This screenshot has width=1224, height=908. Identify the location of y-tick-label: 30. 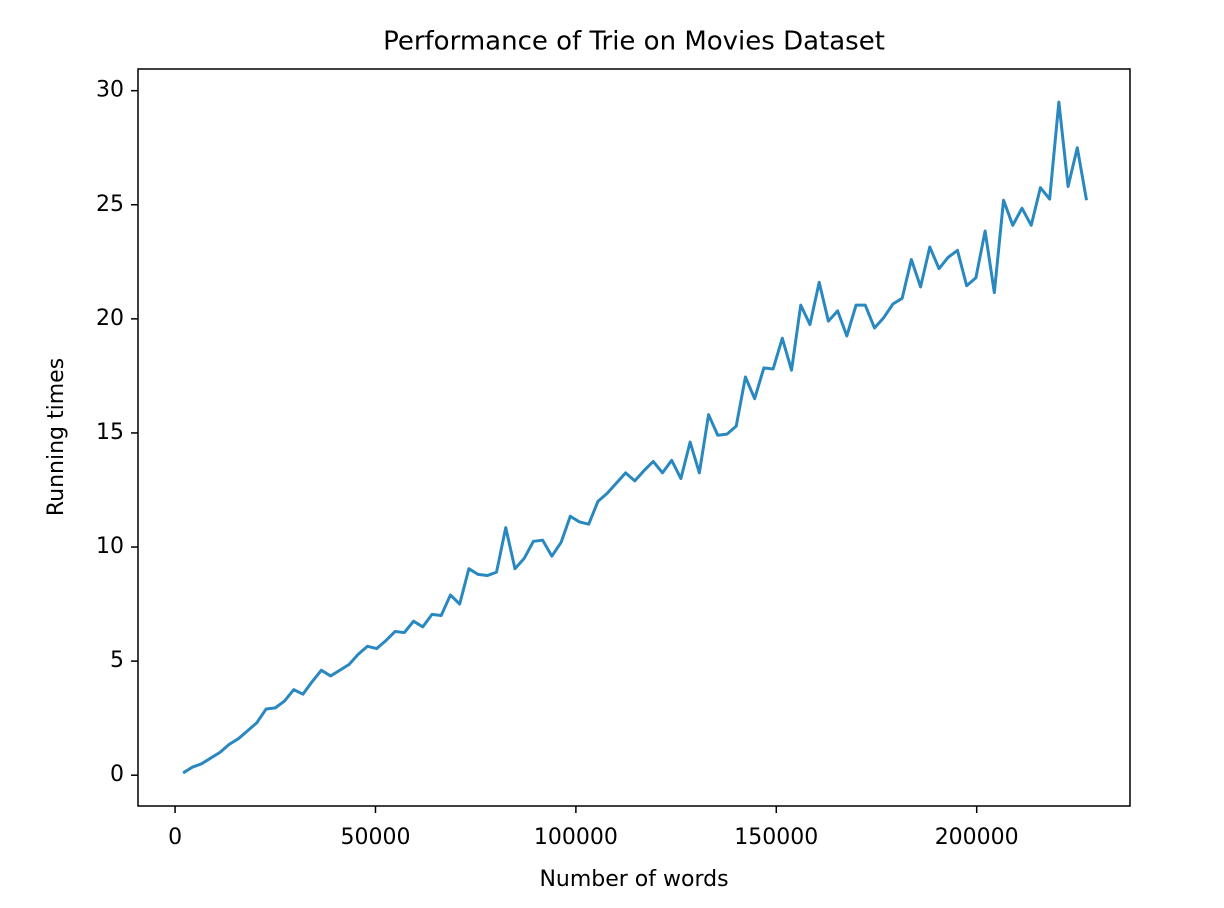
(110, 90).